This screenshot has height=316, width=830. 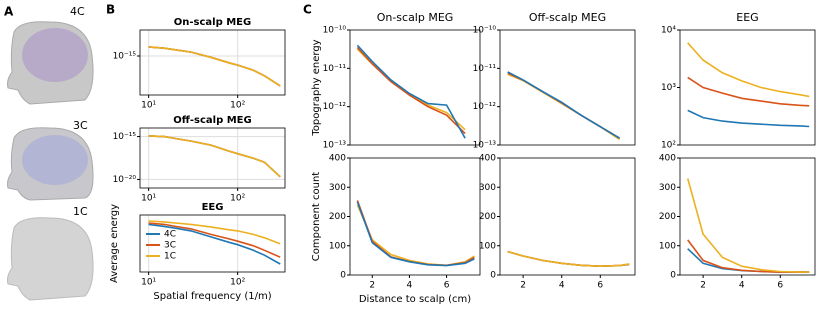 What do you see at coordinates (668, 146) in the screenshot?
I see `y-tick-label: 10²` at bounding box center [668, 146].